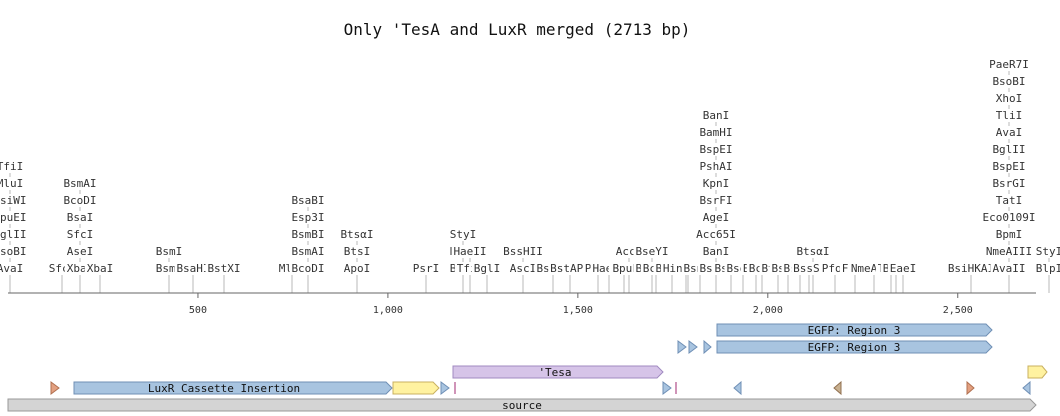 This screenshot has height=416, width=1060. I want to click on enzyme-label: AscI, so click(523, 268).